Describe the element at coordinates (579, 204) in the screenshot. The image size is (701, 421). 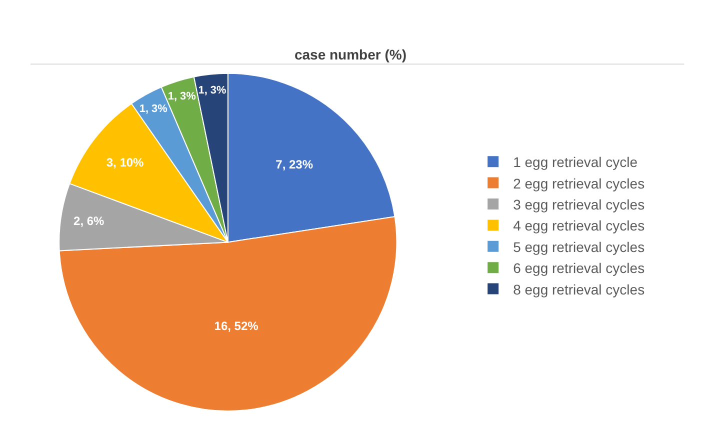
I see `legend-label: 3 egg retrieval cycles` at that location.